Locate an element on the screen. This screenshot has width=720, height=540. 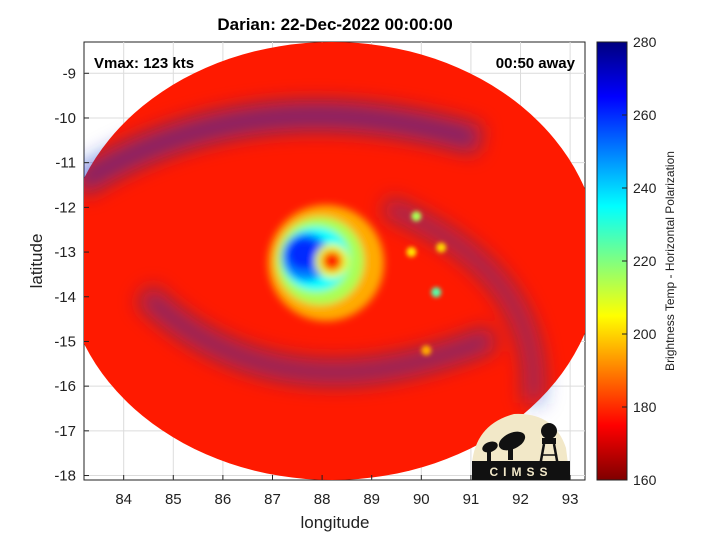
eyewall-rings is located at coordinates (326, 263).